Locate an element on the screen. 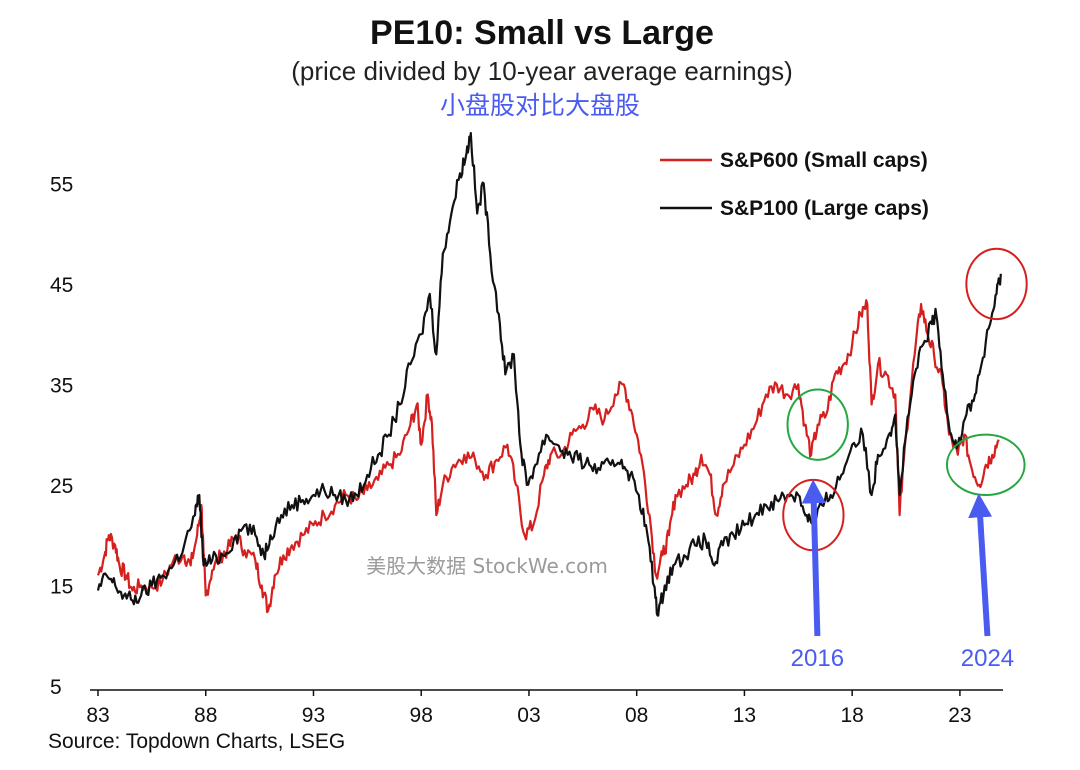  y-tick-label: 45 is located at coordinates (61, 285).